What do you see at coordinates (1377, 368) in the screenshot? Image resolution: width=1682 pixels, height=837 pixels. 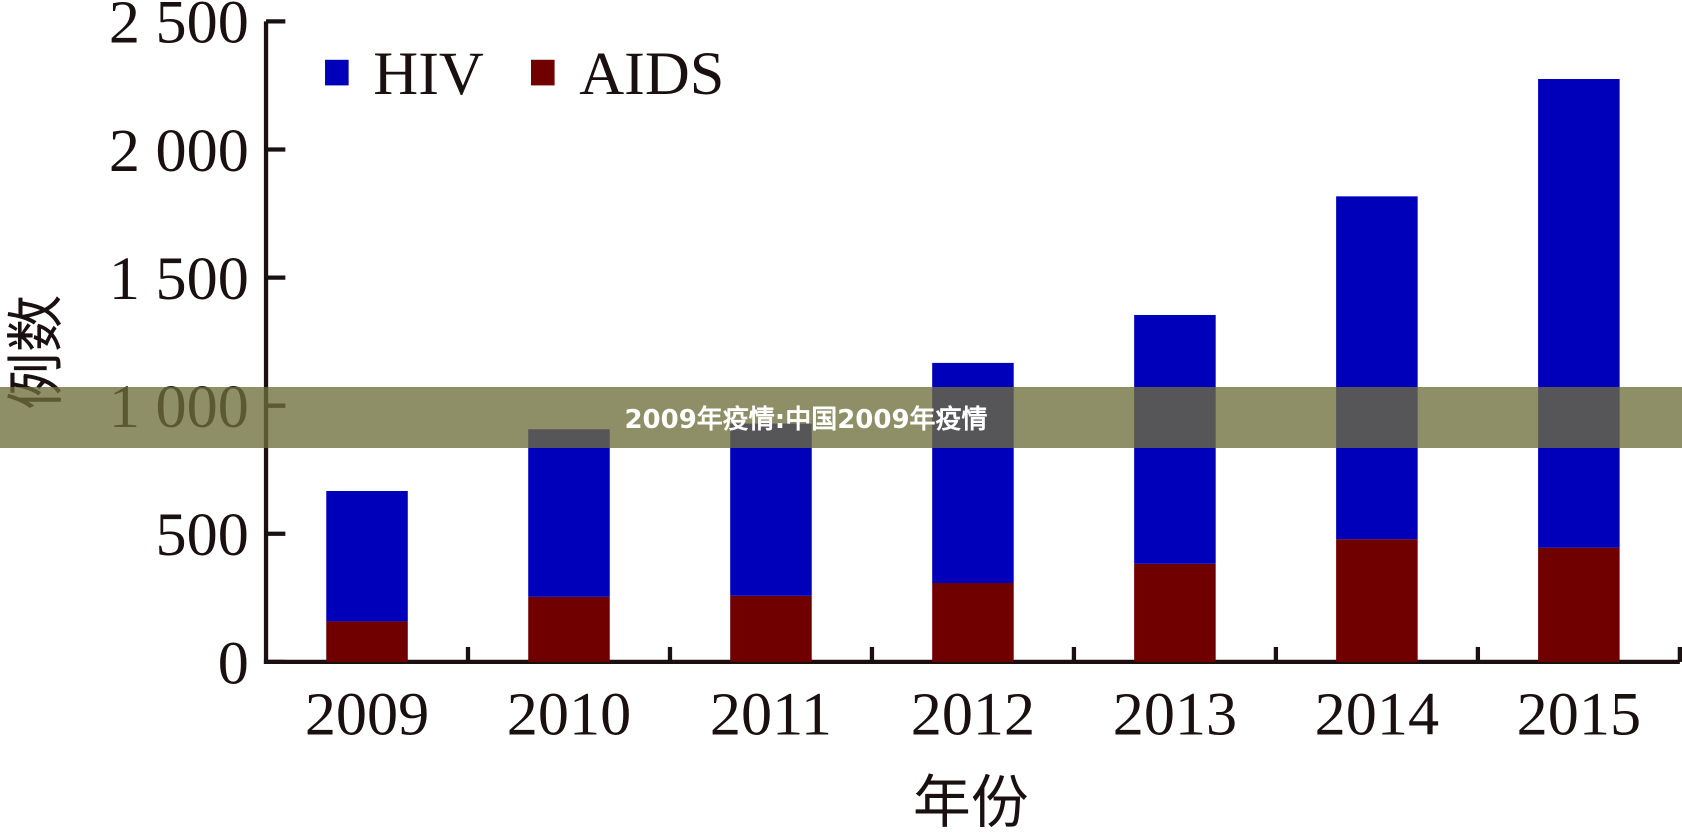 I see `bar-hiv-2014` at bounding box center [1377, 368].